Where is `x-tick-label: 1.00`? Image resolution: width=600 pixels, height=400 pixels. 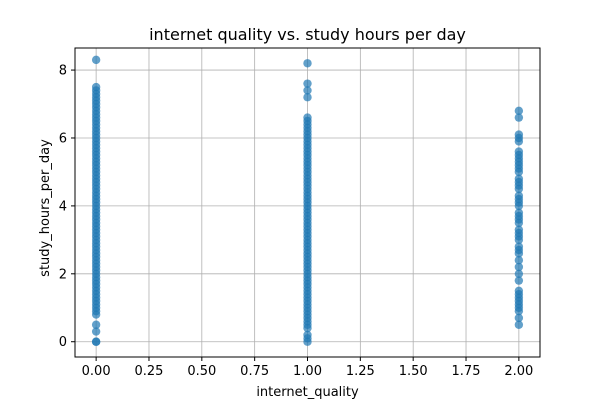 x-tick-label: 1.00 is located at coordinates (307, 371).